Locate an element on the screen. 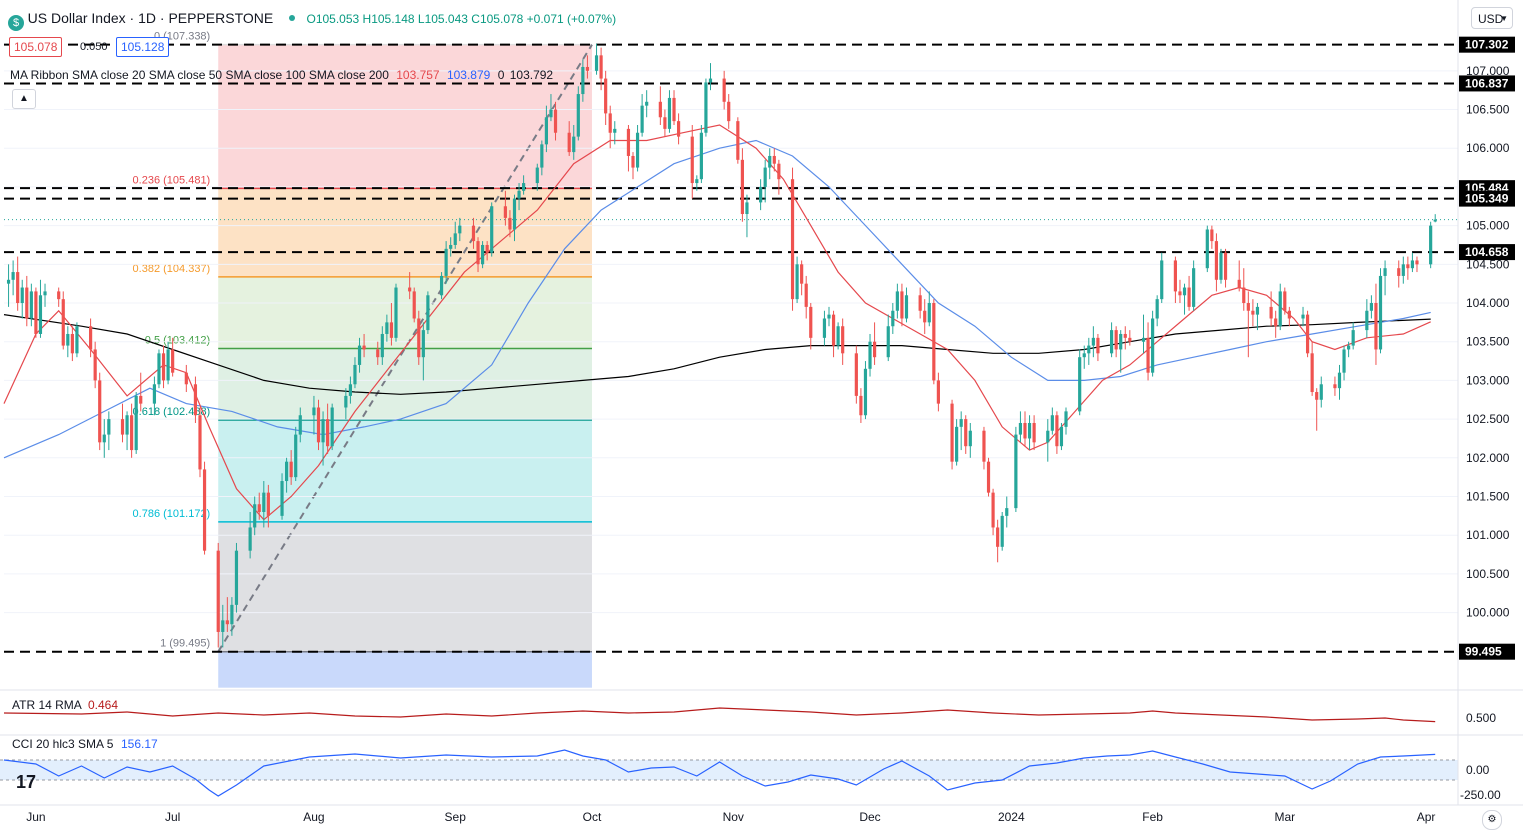 This screenshot has height=833, width=1523. cci-band is located at coordinates (729, 770).